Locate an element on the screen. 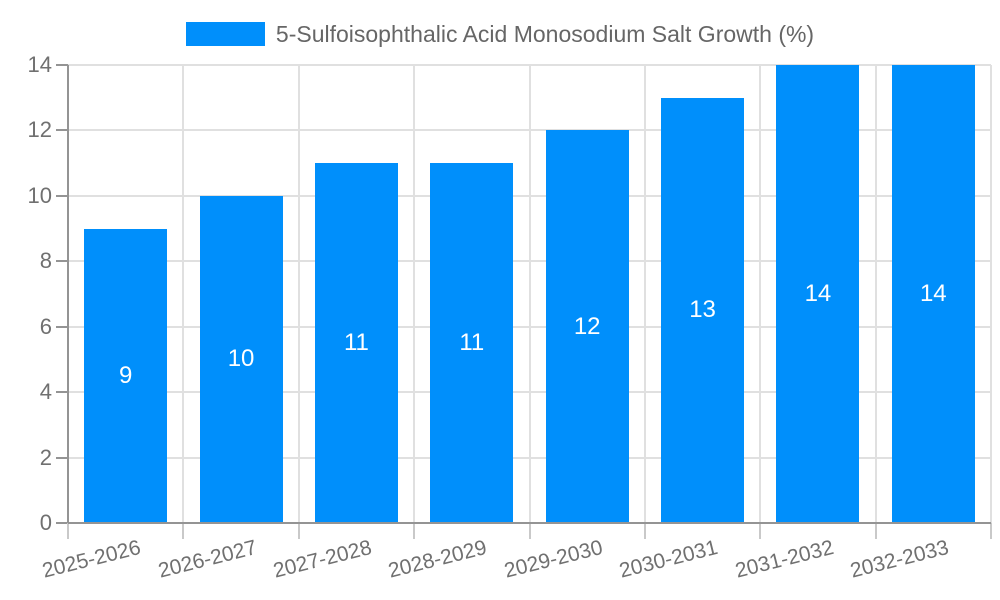 This screenshot has width=1000, height=600. x-tick-label: 2032-2033 is located at coordinates (899, 559).